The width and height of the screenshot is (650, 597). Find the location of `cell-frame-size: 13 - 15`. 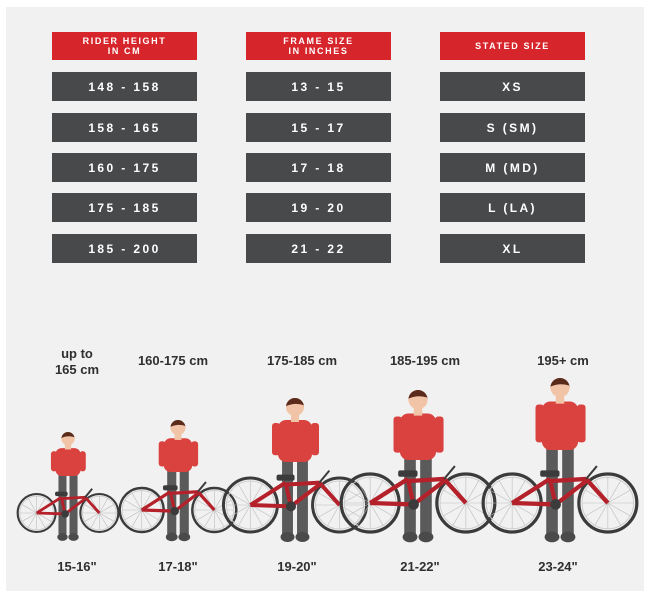

cell-frame-size: 13 - 15 is located at coordinates (318, 86).